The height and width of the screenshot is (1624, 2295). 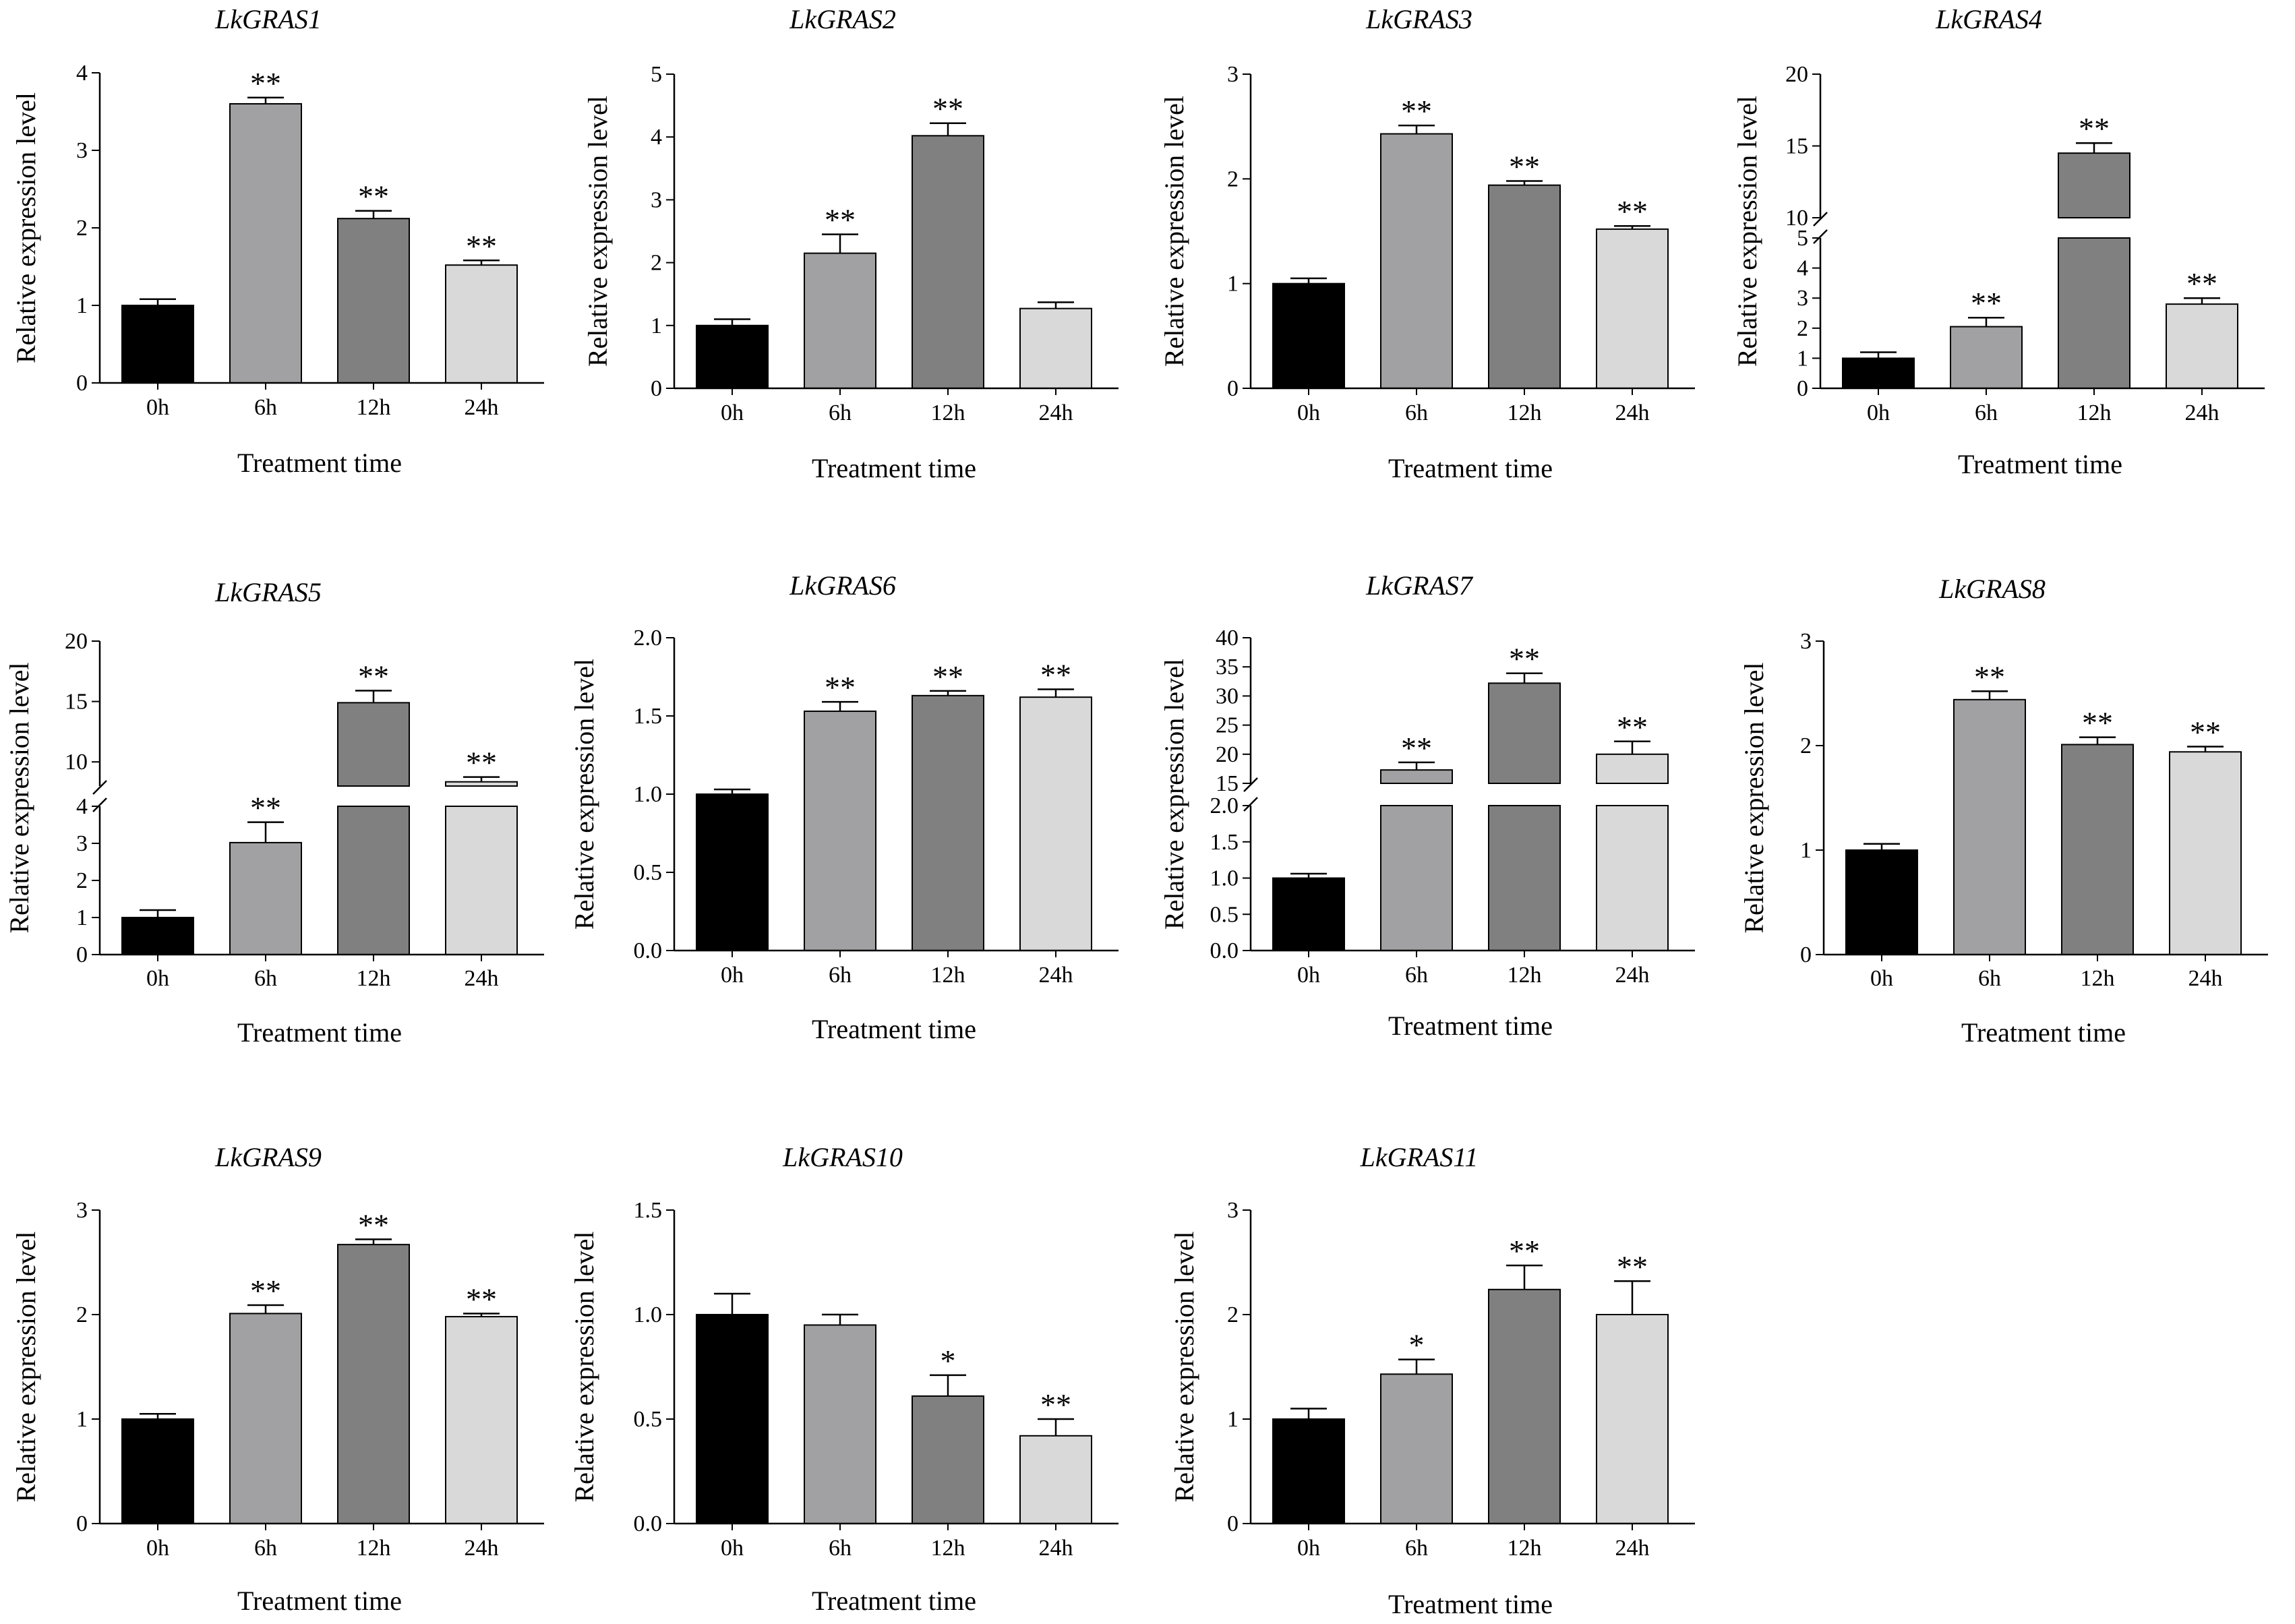 What do you see at coordinates (1418, 19) in the screenshot?
I see `chart-title: LkGRAS3` at bounding box center [1418, 19].